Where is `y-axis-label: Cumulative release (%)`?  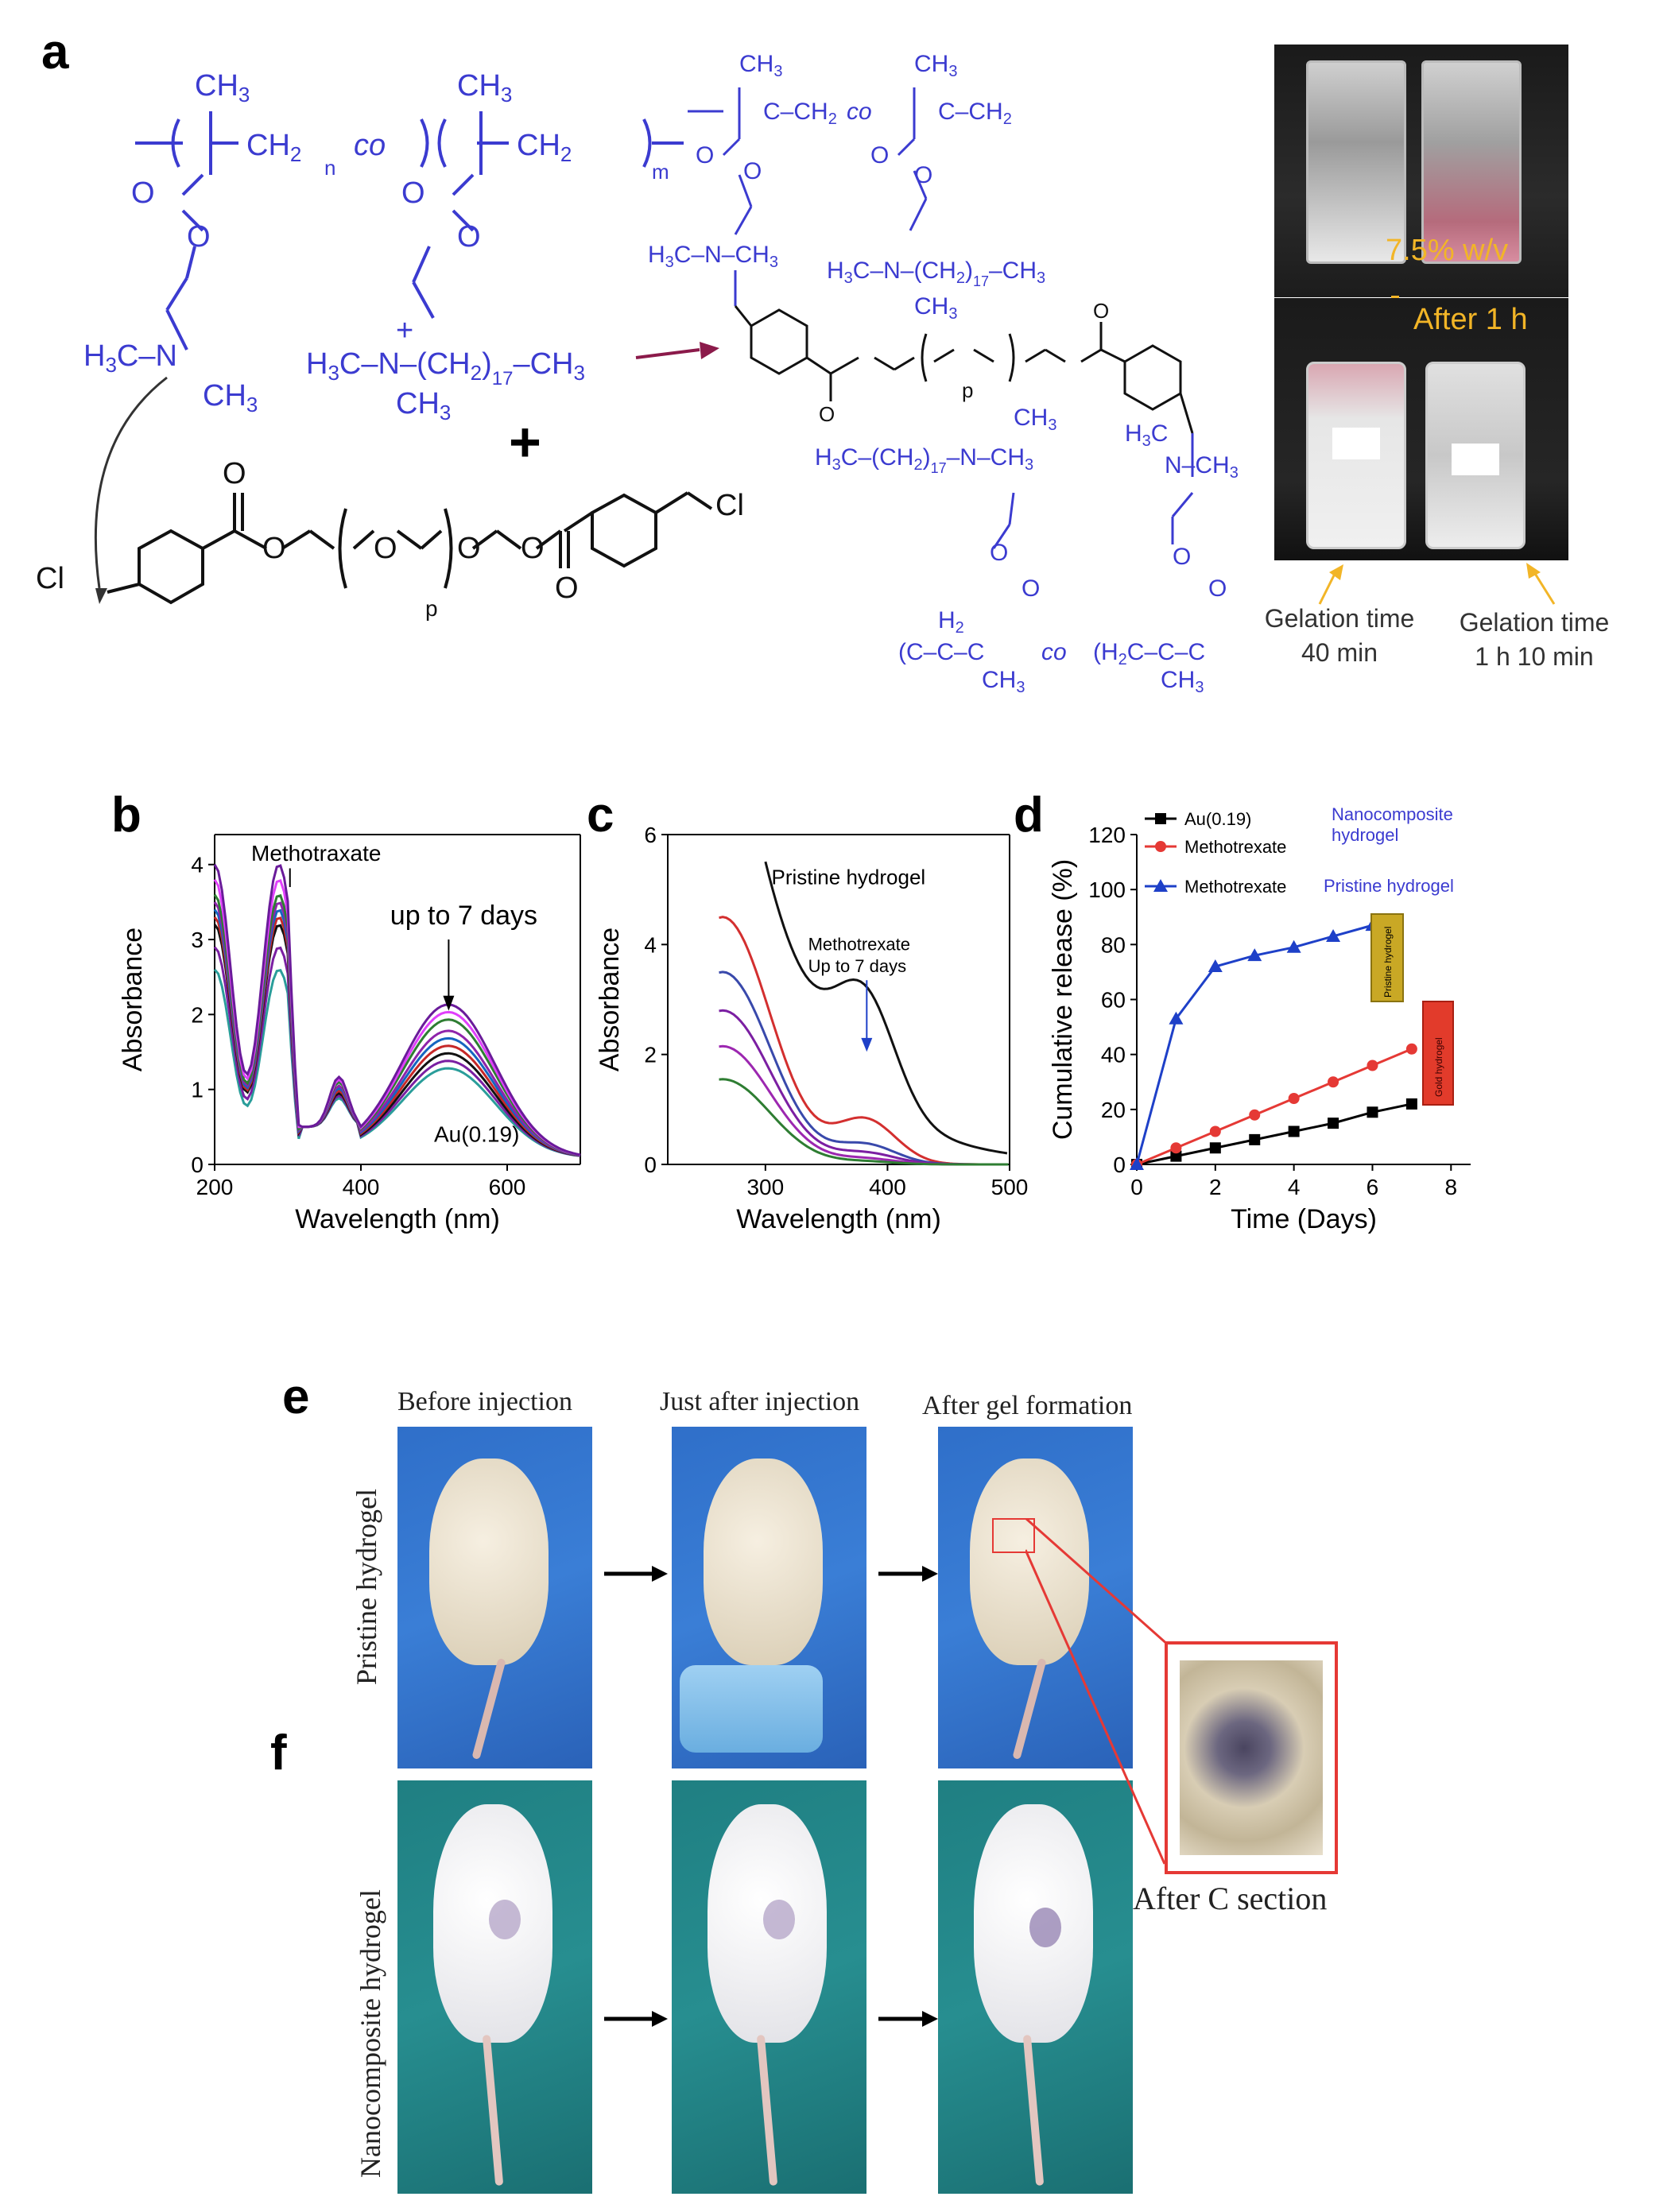
y-axis-label: Cumulative release (%) is located at coordinates (1063, 999).